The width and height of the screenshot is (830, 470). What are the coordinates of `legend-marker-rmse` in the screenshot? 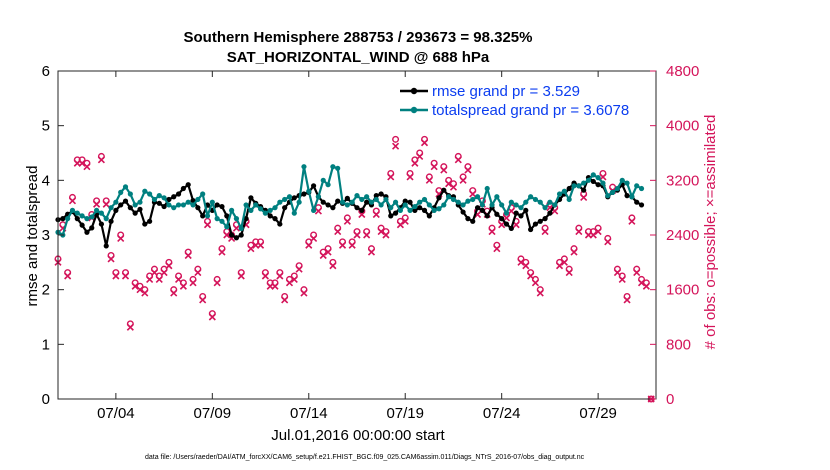 It's located at (414, 91).